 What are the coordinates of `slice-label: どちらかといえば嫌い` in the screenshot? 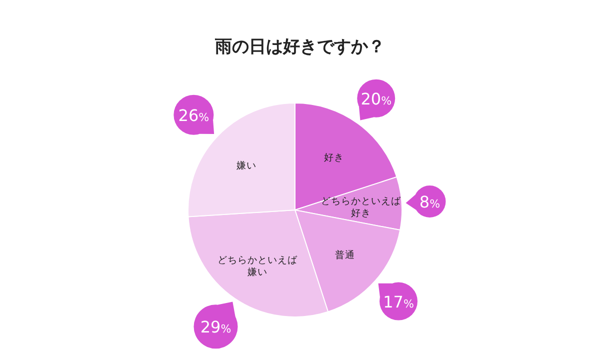 It's located at (258, 266).